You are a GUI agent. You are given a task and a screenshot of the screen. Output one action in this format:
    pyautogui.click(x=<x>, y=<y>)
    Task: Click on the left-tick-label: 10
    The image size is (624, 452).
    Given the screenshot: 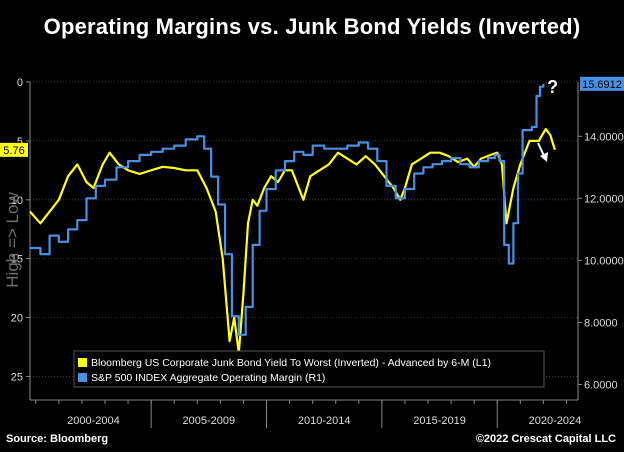 What is the action you would take?
    pyautogui.click(x=17, y=201)
    